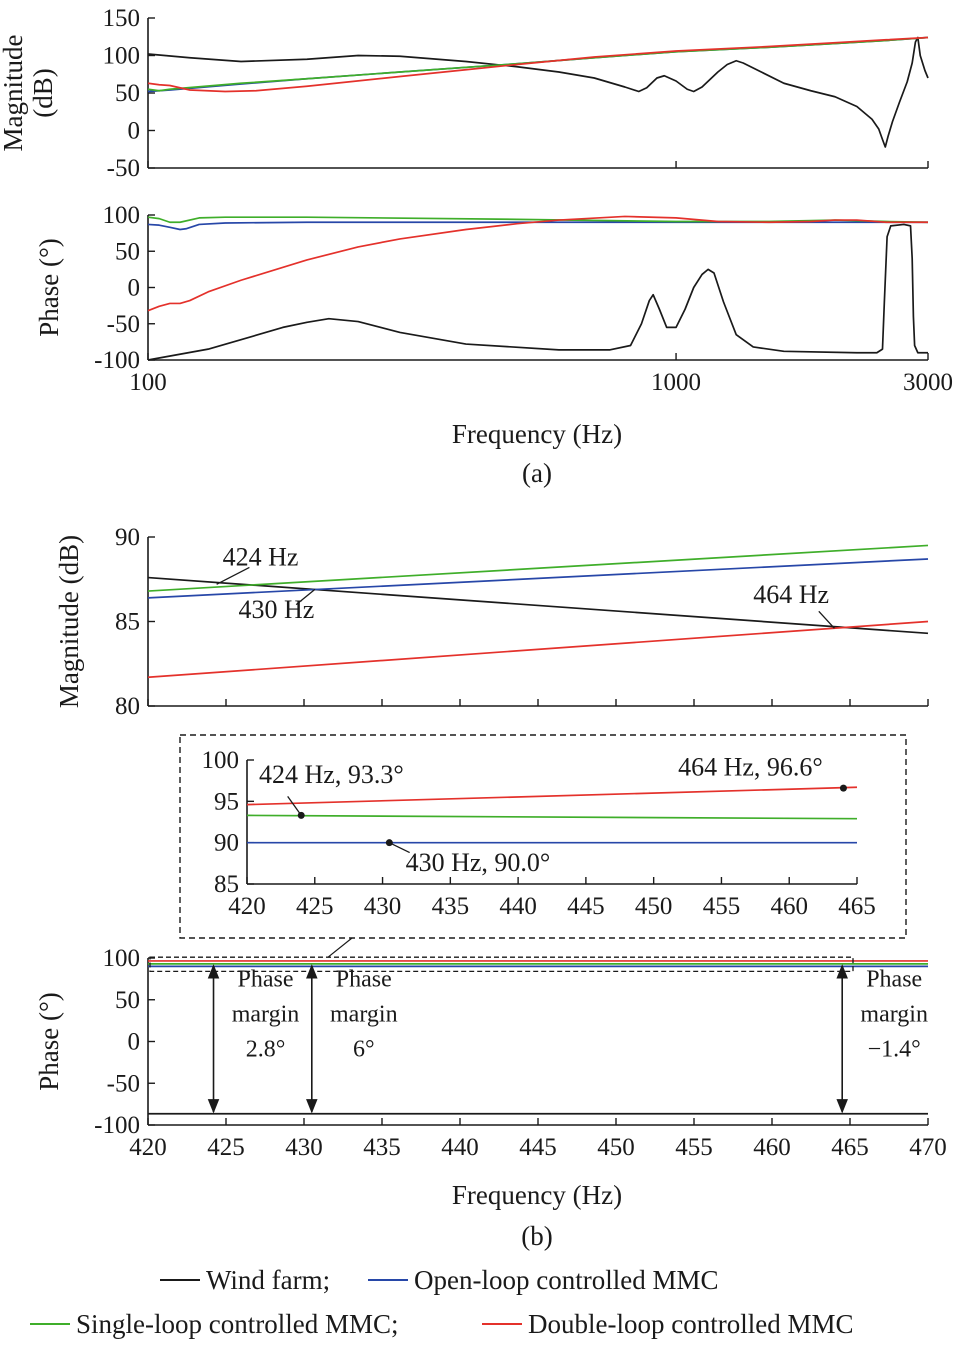  What do you see at coordinates (117, 1125) in the screenshot?
I see `b_phase-ytick-label: -100` at bounding box center [117, 1125].